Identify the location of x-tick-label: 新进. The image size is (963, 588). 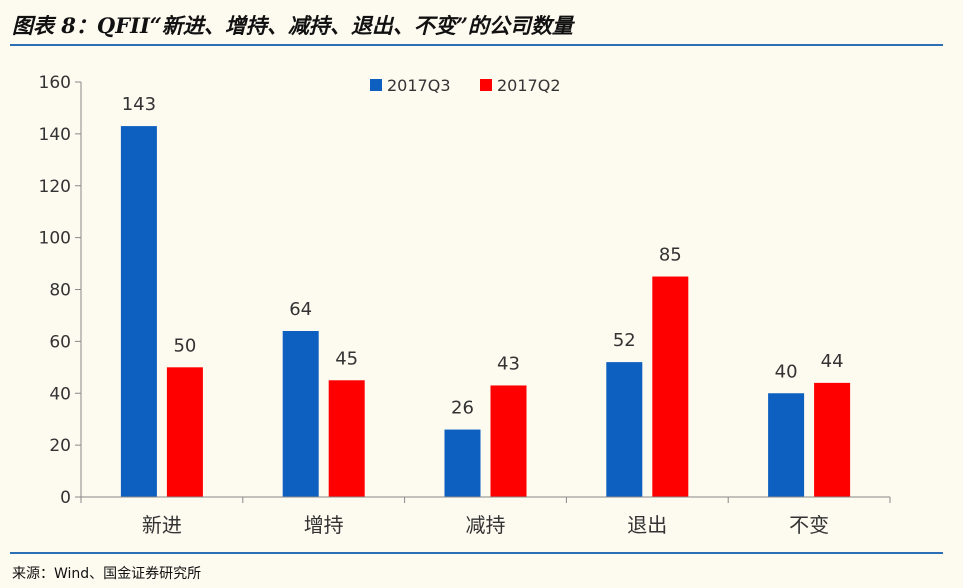
(162, 525).